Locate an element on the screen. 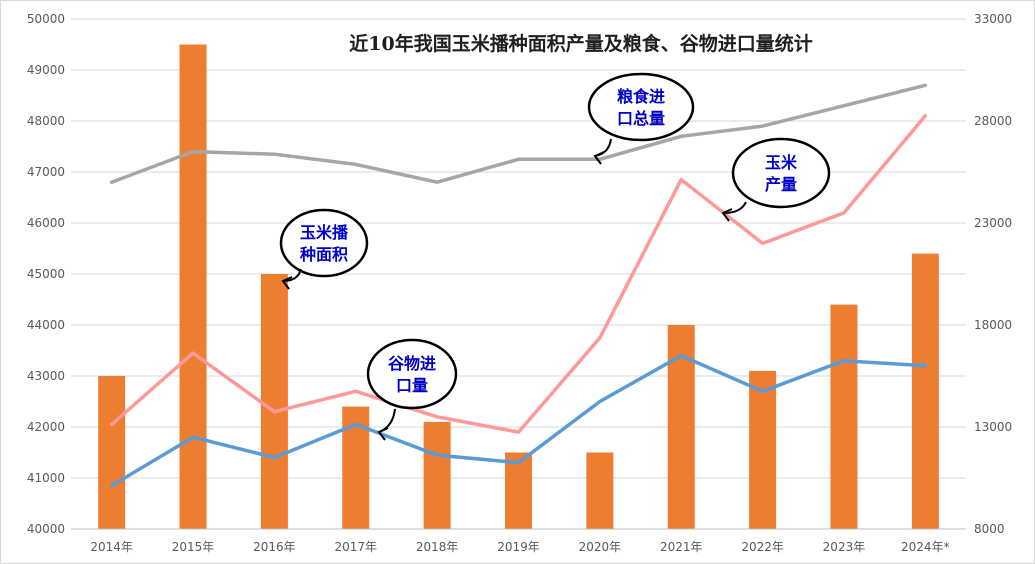  y-right-tick-label: 28000 is located at coordinates (993, 121).